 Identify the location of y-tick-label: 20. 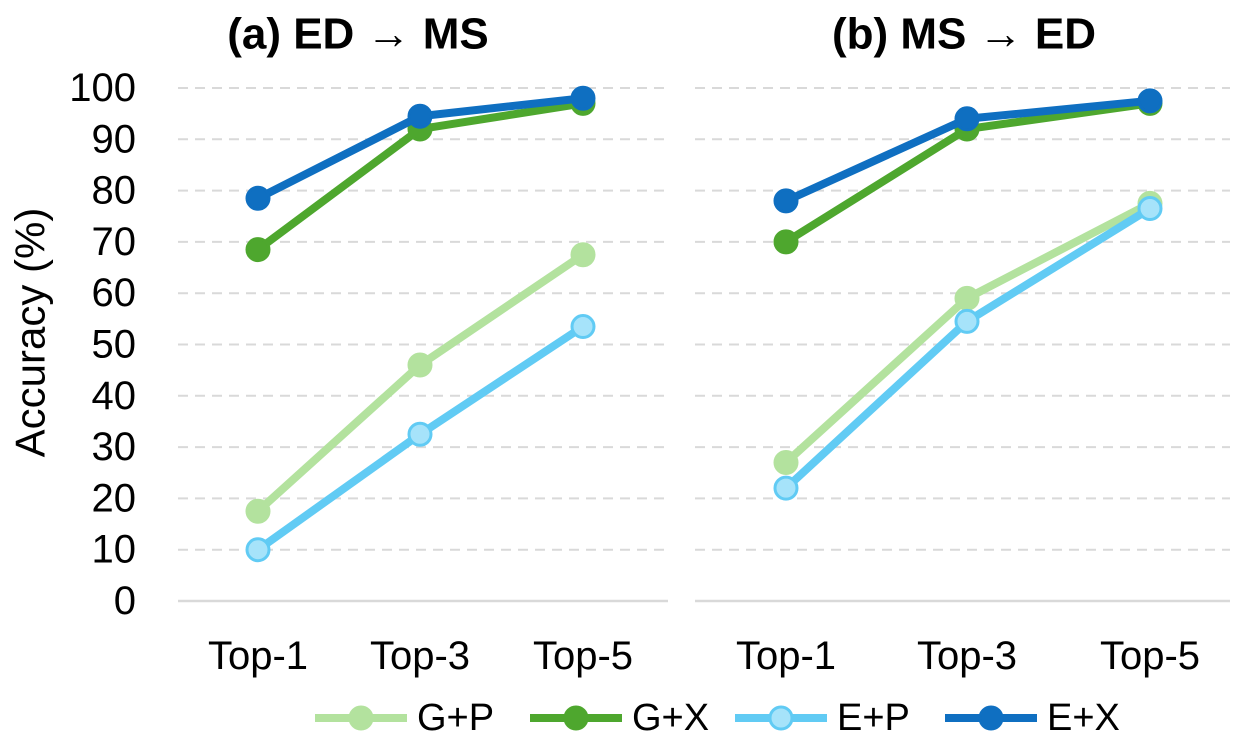
(114, 498).